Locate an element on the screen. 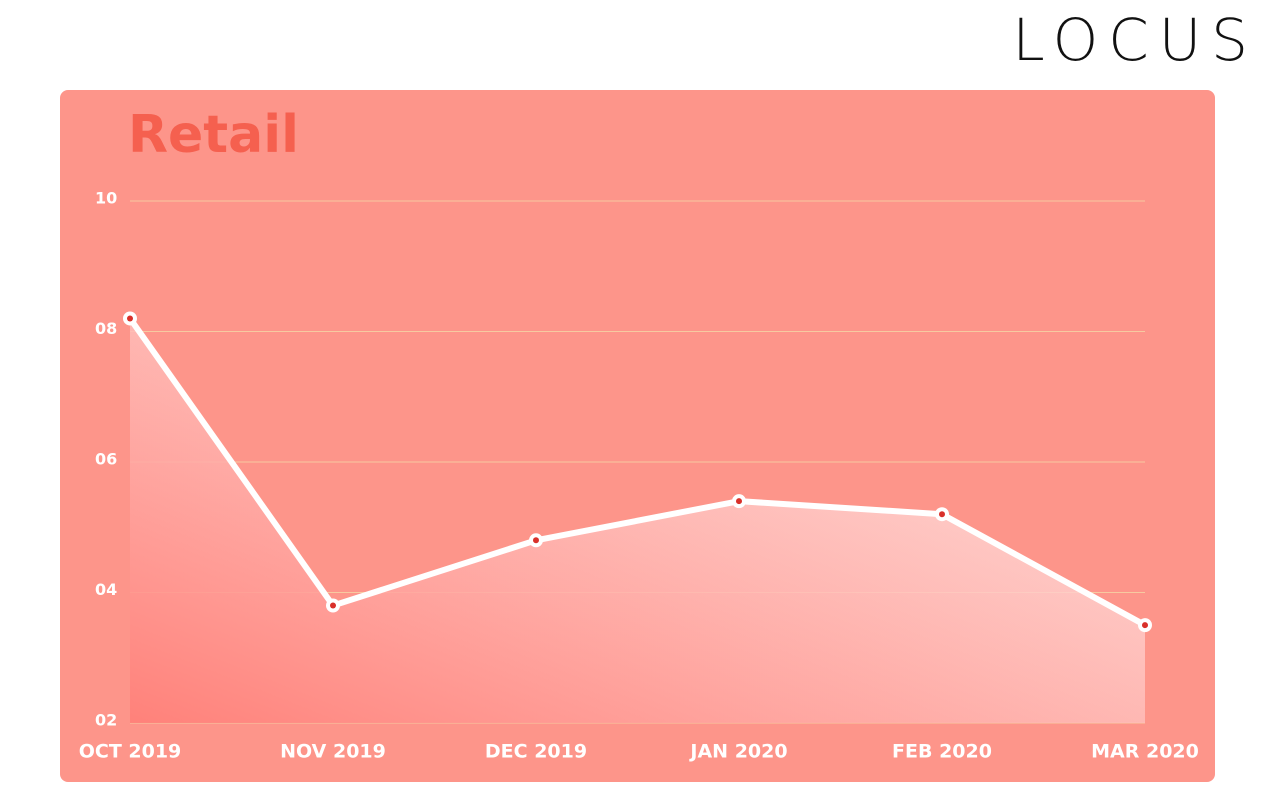 The height and width of the screenshot is (800, 1280). x-tick-label: OCT 2019 is located at coordinates (130, 752).